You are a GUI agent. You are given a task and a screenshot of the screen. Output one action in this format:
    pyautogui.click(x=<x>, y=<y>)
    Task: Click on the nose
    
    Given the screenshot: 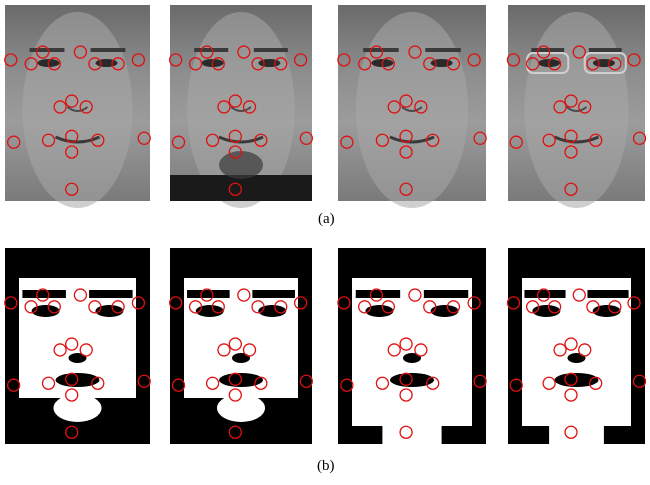 What is the action you would take?
    pyautogui.click(x=77, y=109)
    